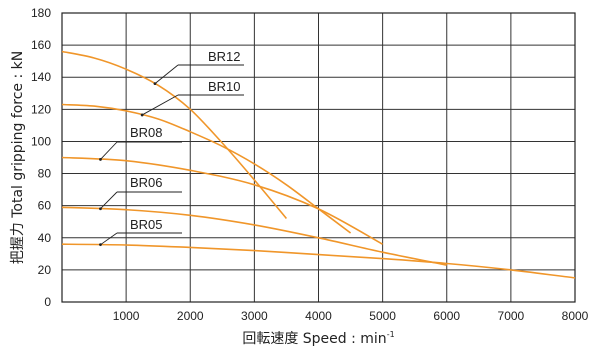 Image resolution: width=596 pixels, height=348 pixels. What do you see at coordinates (100, 159) in the screenshot?
I see `leader-tip-br08` at bounding box center [100, 159].